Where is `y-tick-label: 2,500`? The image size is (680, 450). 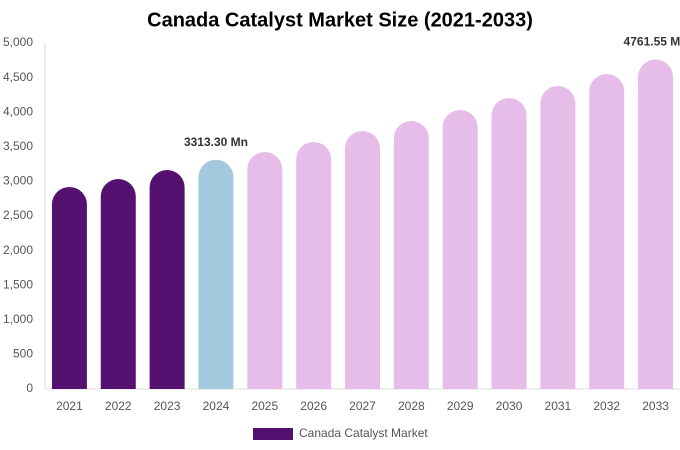 y-tick-label: 2,500 is located at coordinates (18, 215).